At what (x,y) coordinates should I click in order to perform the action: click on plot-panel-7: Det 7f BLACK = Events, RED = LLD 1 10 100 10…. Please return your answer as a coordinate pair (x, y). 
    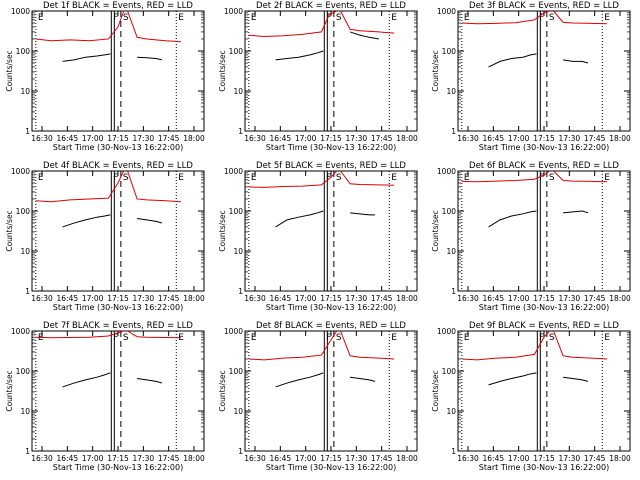
    Looking at the image, I should click on (105, 396).